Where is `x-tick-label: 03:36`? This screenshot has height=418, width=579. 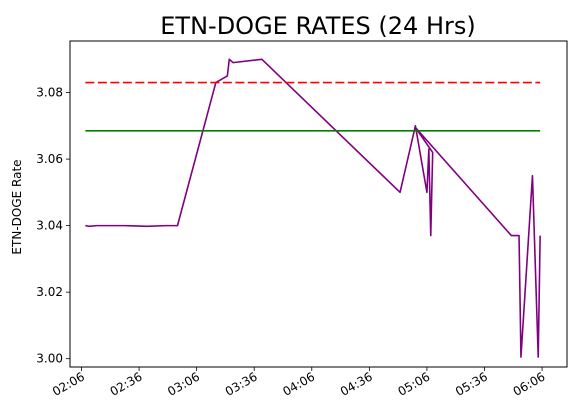 x-tick-label: 03:36 is located at coordinates (241, 383).